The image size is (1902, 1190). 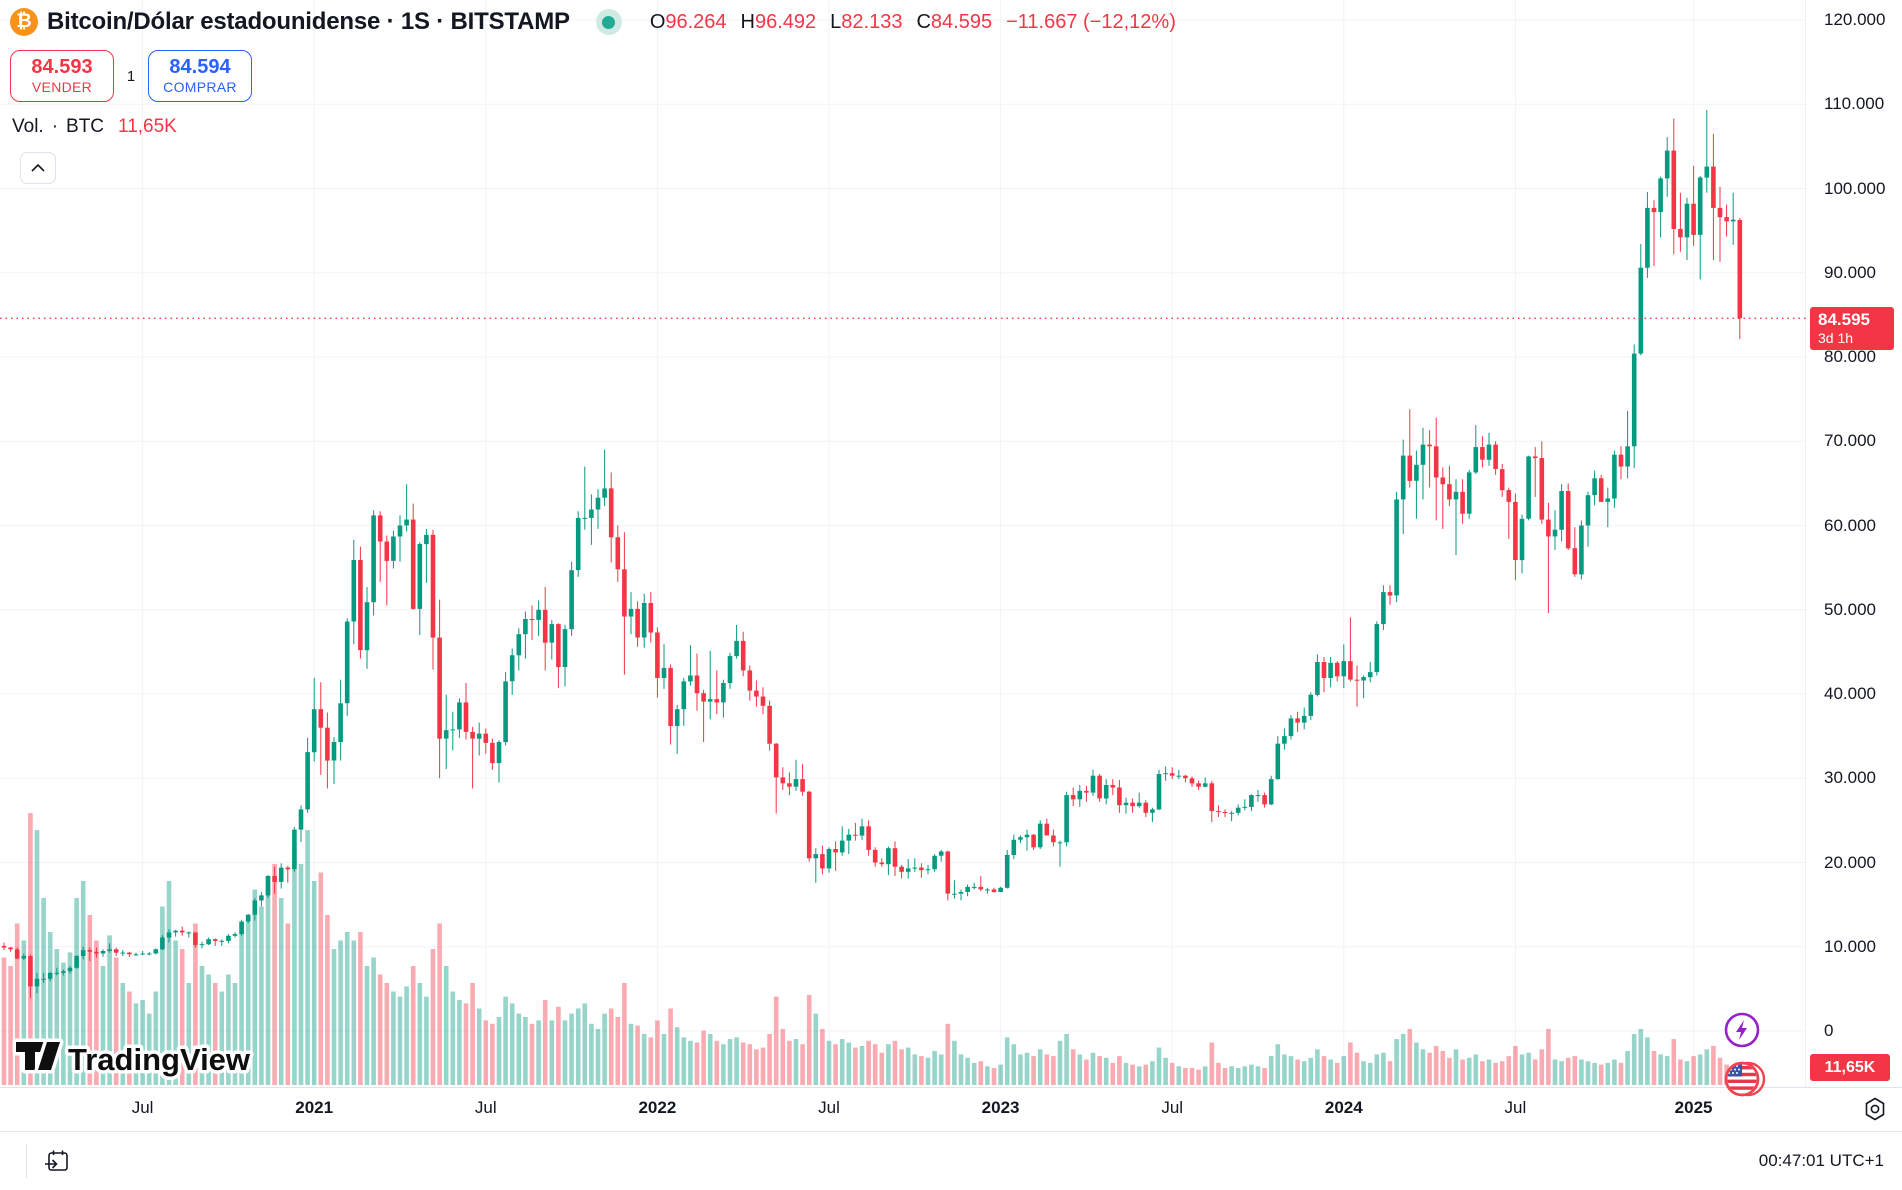 I want to click on bitcoin-icon: ₿, so click(x=24, y=22).